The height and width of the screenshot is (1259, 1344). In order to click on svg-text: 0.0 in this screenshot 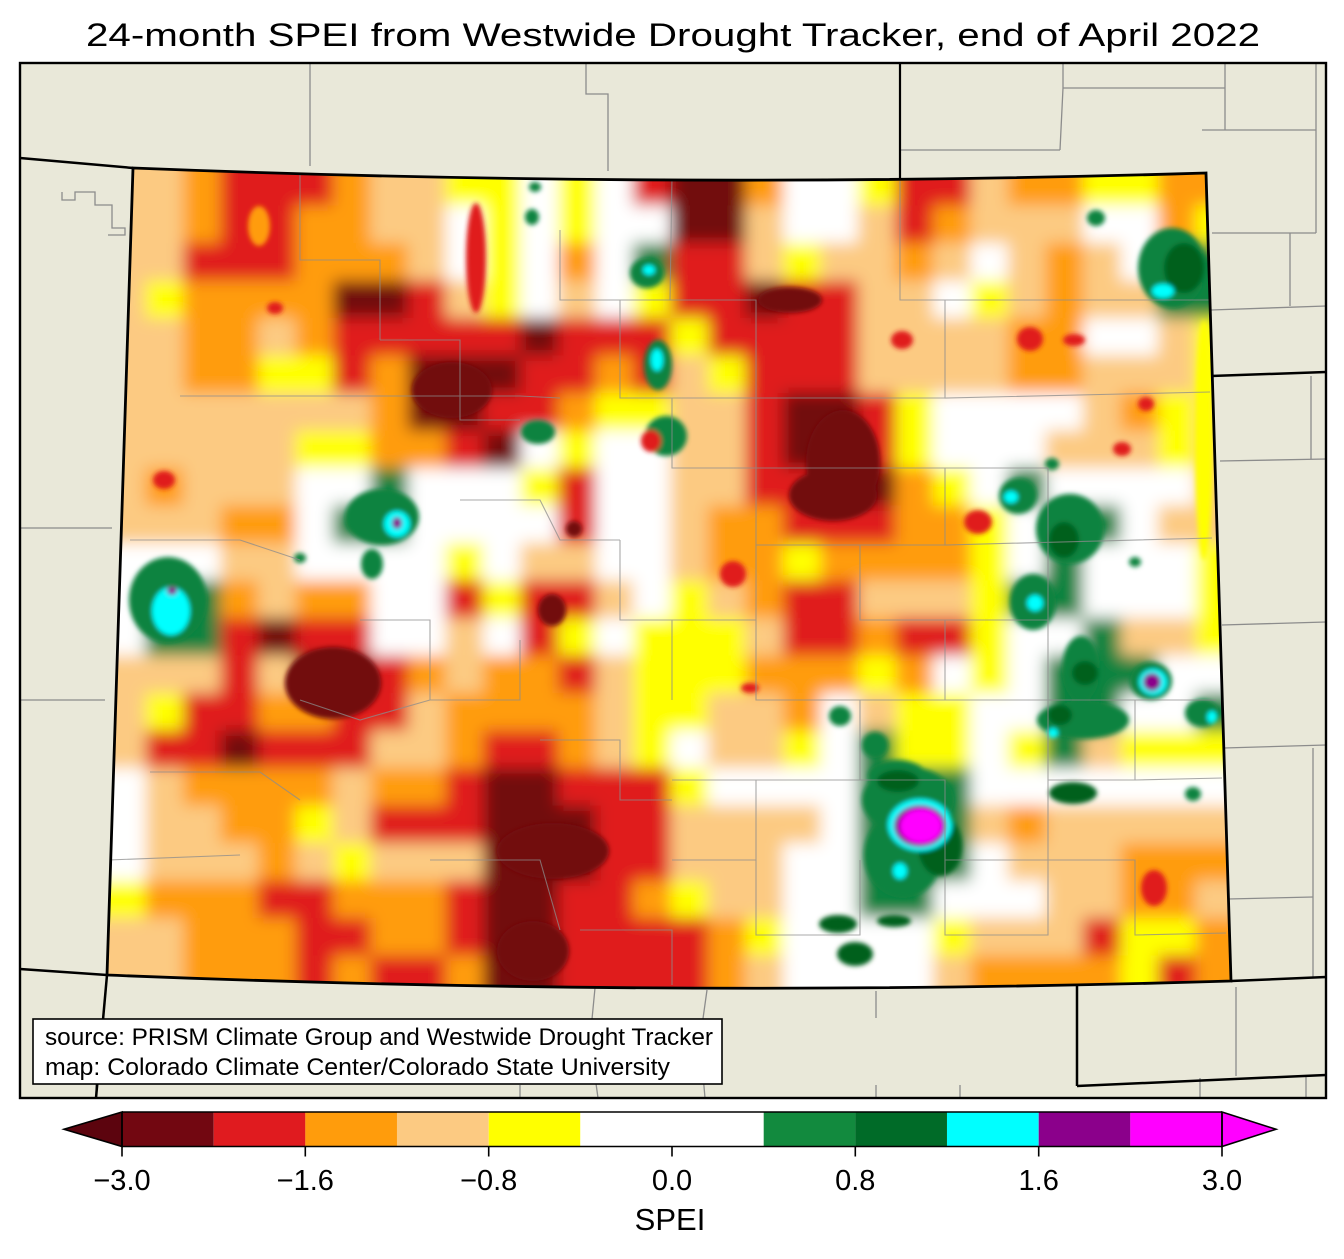, I will do `click(672, 1181)`.